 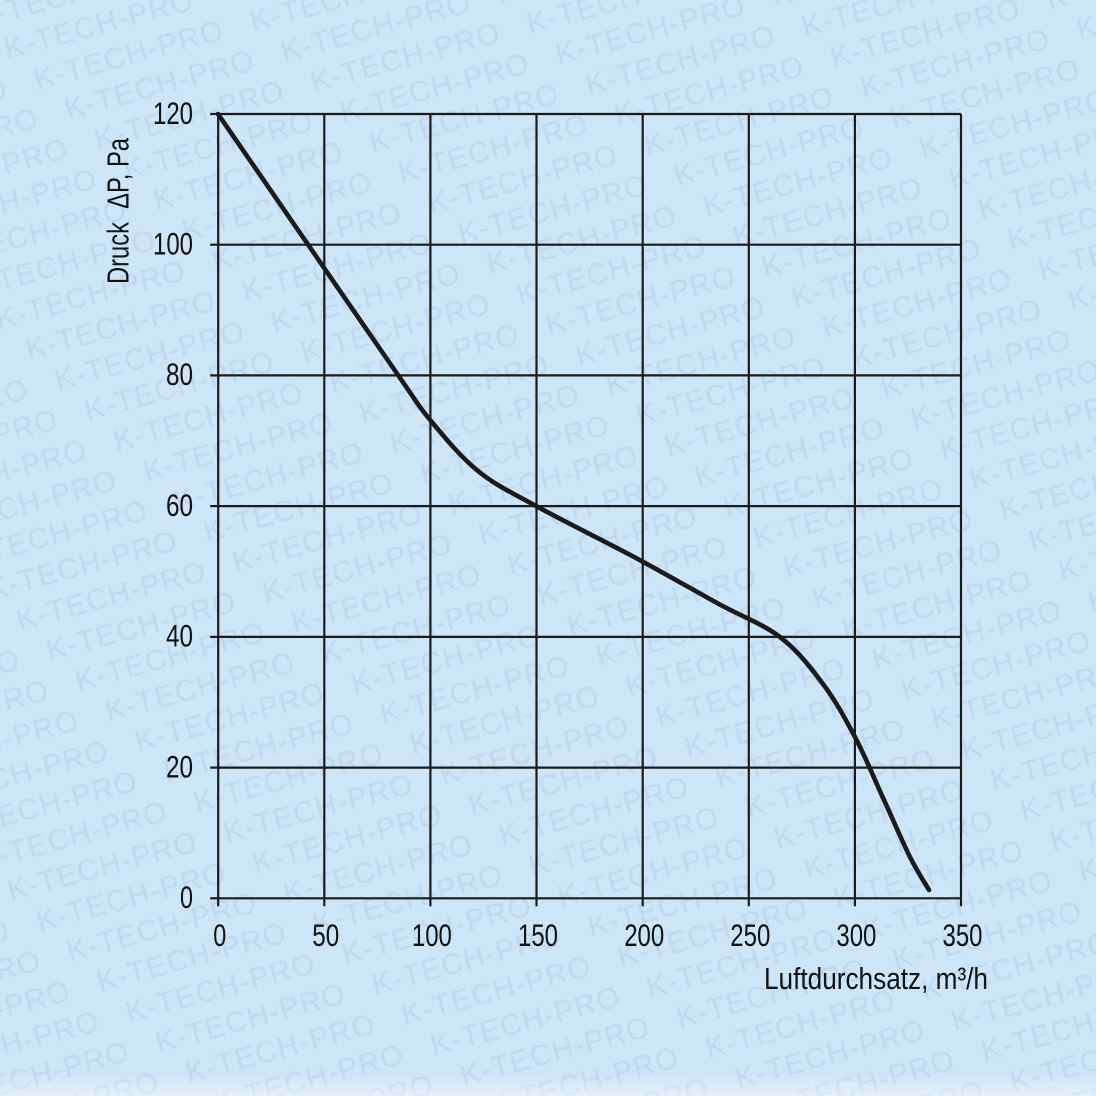 I want to click on svg-text: 350, so click(x=963, y=935).